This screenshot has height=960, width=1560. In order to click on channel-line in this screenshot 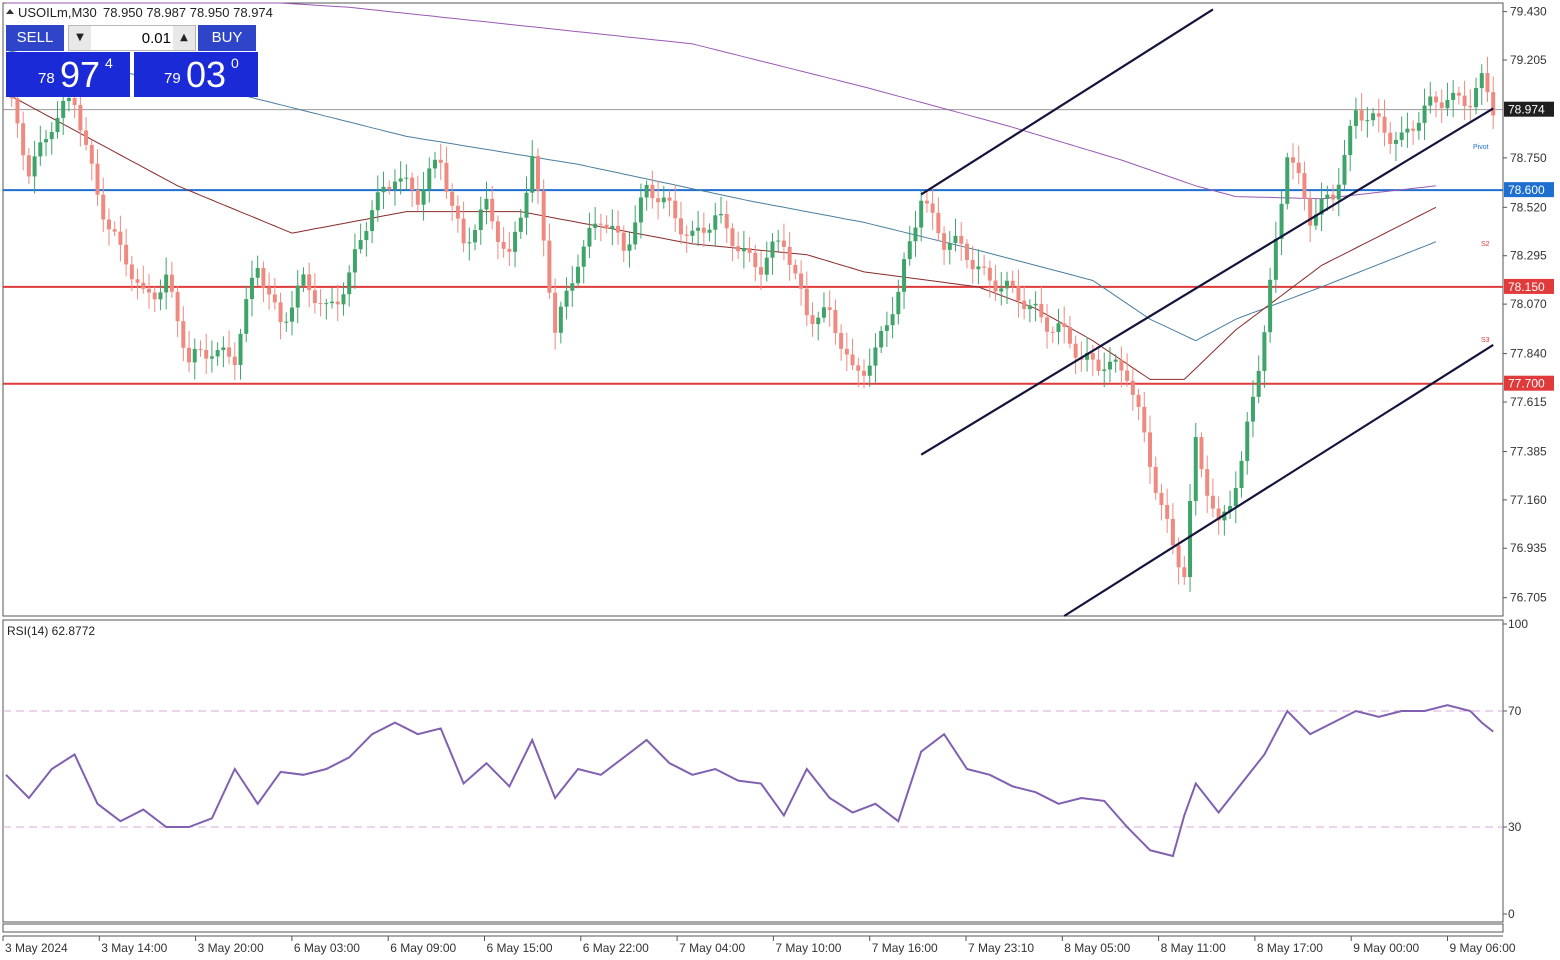, I will do `click(1067, 102)`.